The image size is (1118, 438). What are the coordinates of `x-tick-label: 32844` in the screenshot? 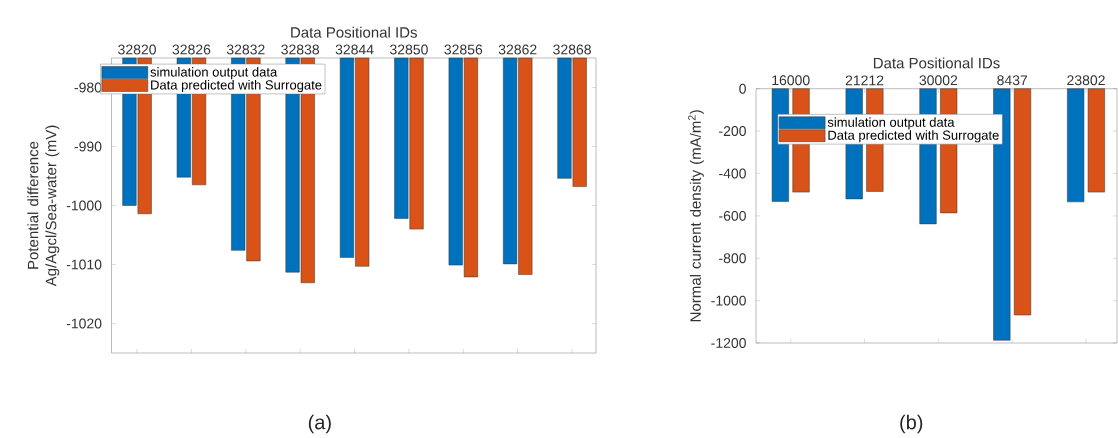 It's located at (354, 49).